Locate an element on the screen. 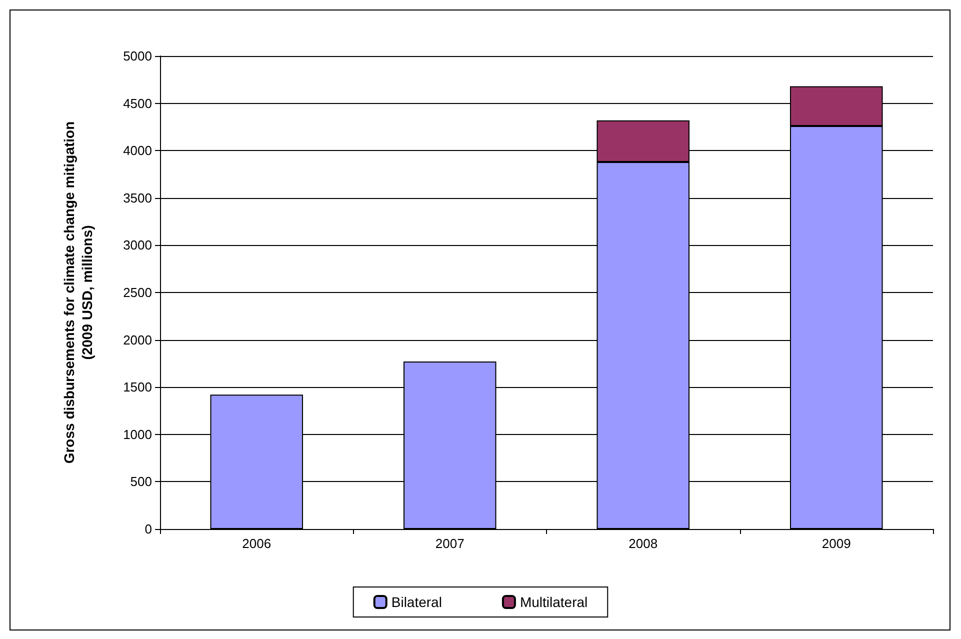 This screenshot has width=961, height=639. legend-label: Multilateral is located at coordinates (554, 602).